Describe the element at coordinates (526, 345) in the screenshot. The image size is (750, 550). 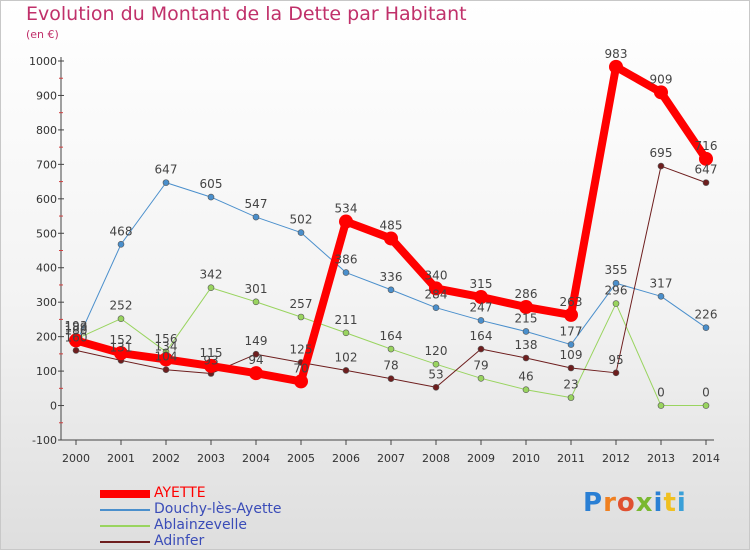
I see `data-label-adinfer: 138` at that location.